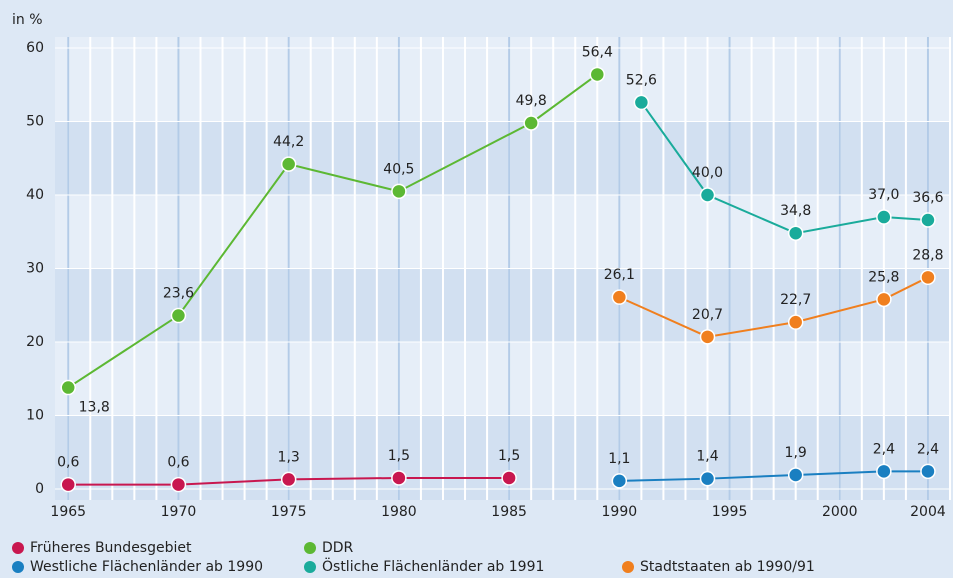 Image resolution: width=953 pixels, height=578 pixels. Describe the element at coordinates (927, 255) in the screenshot. I see `data-label: 28,8` at that location.